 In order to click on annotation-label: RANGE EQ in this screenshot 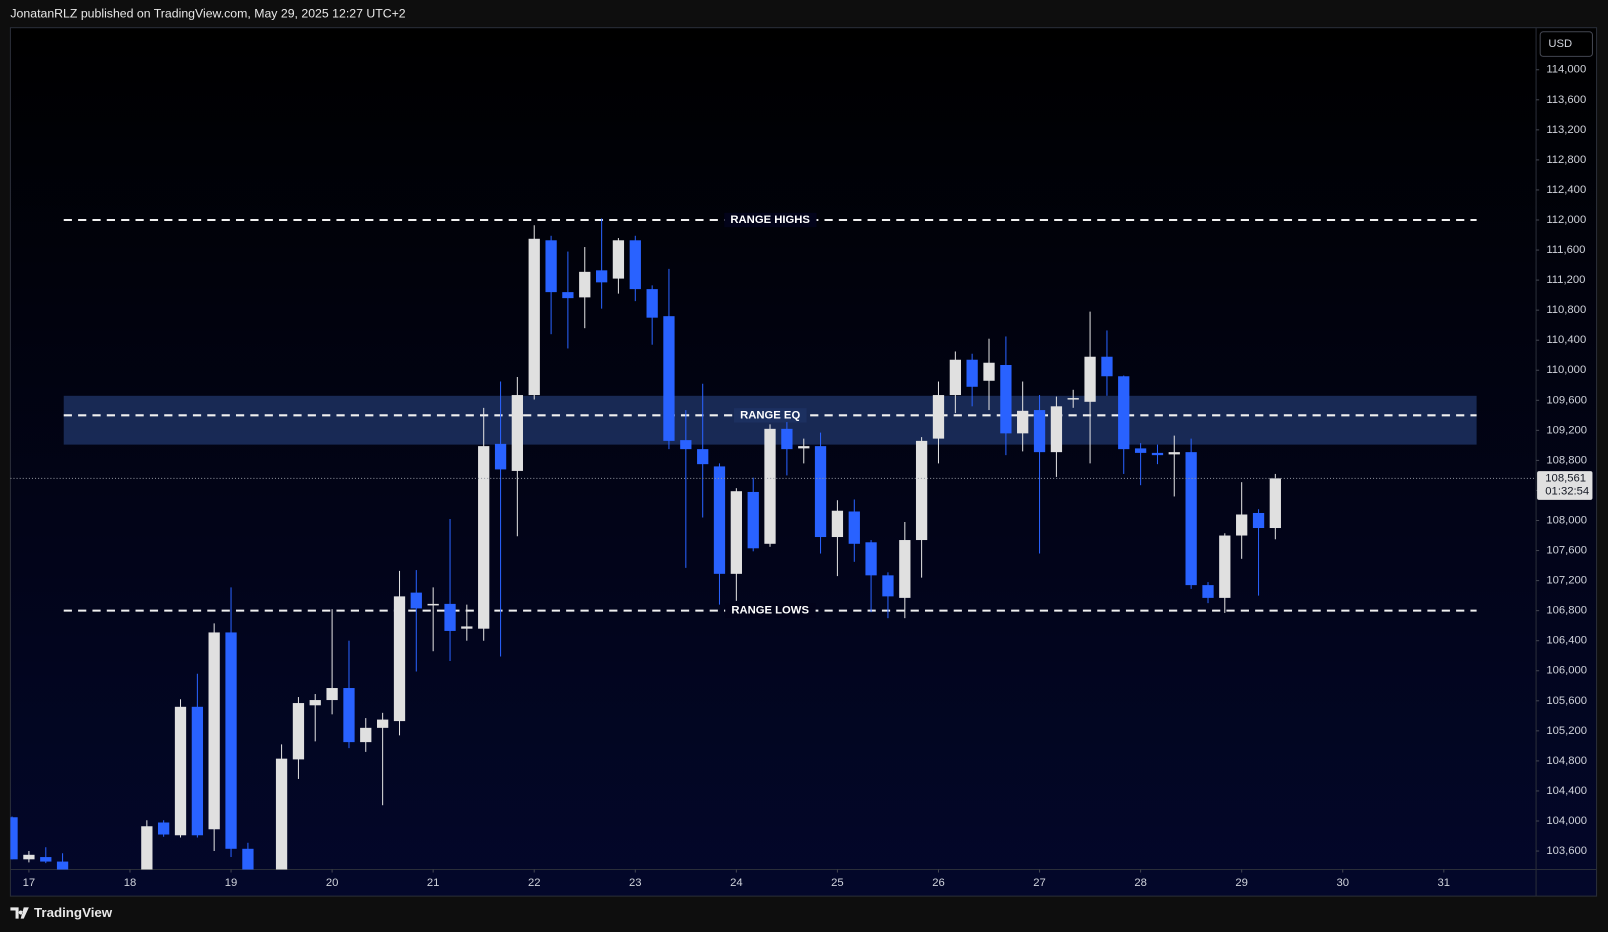, I will do `click(770, 415)`.